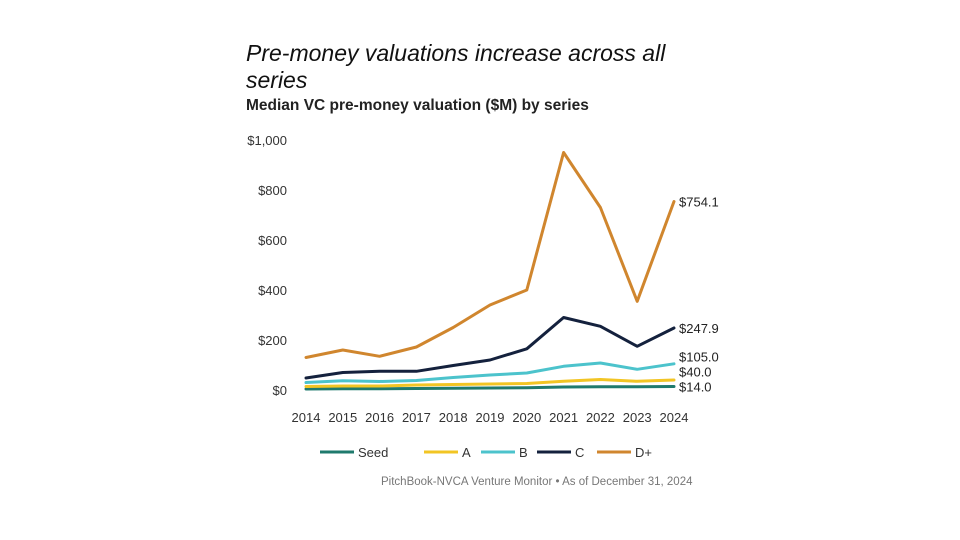  What do you see at coordinates (695, 387) in the screenshot?
I see `end-label-seed: $14.0` at bounding box center [695, 387].